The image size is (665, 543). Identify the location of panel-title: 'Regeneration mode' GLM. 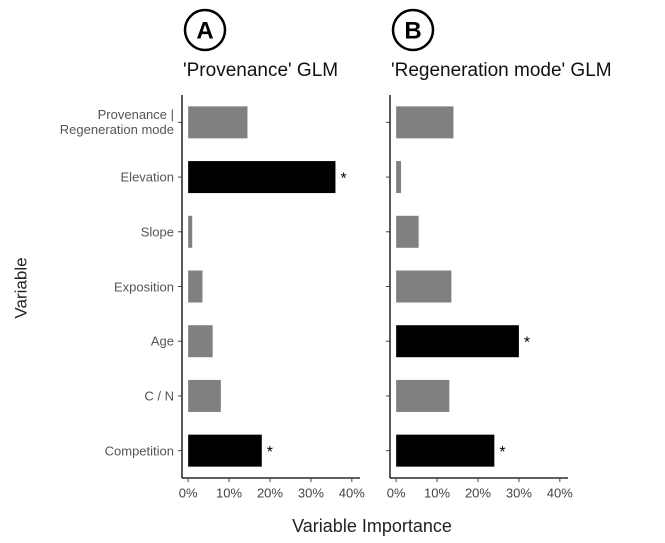
(501, 70).